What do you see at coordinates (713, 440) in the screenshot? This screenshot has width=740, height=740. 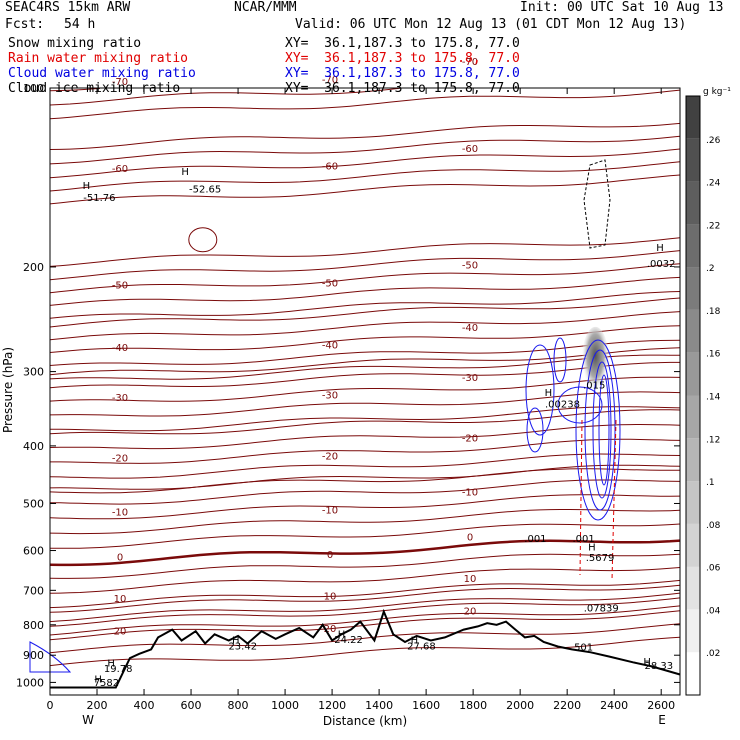 I see `colorbar-tick-label: .12` at bounding box center [713, 440].